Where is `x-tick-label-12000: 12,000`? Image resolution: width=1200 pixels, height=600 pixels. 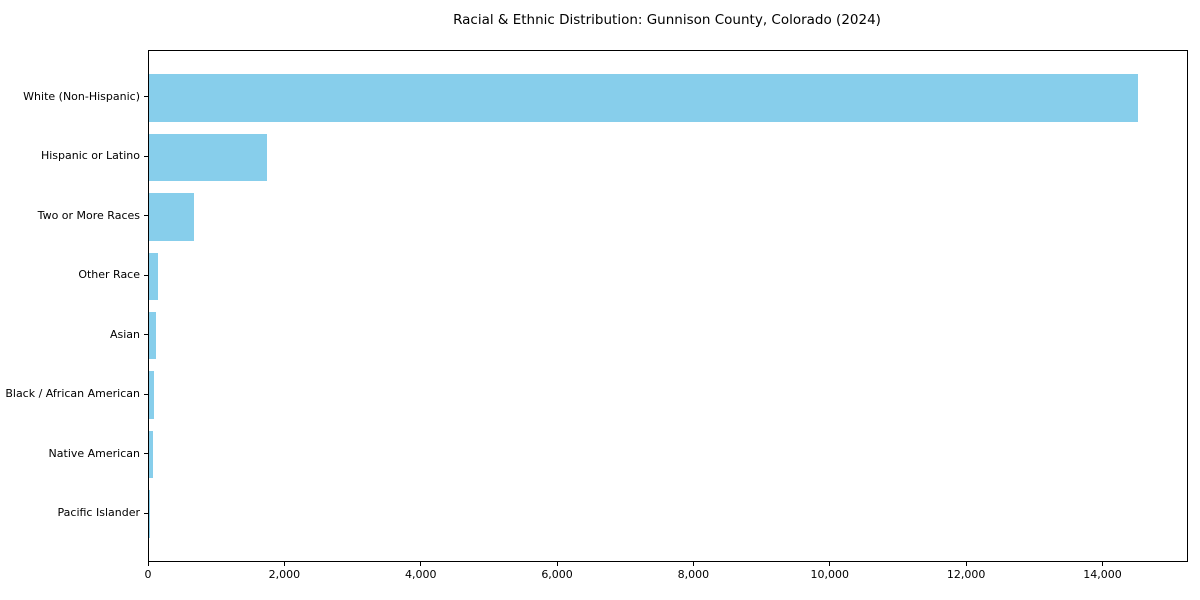
x-tick-label-12000: 12,000 is located at coordinates (966, 574).